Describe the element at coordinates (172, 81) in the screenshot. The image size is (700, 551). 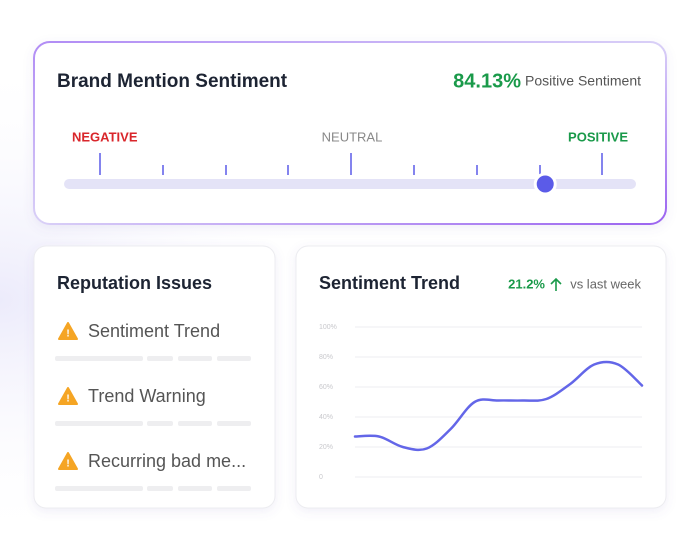
I see `card-title: Brand Mention Sentiment` at that location.